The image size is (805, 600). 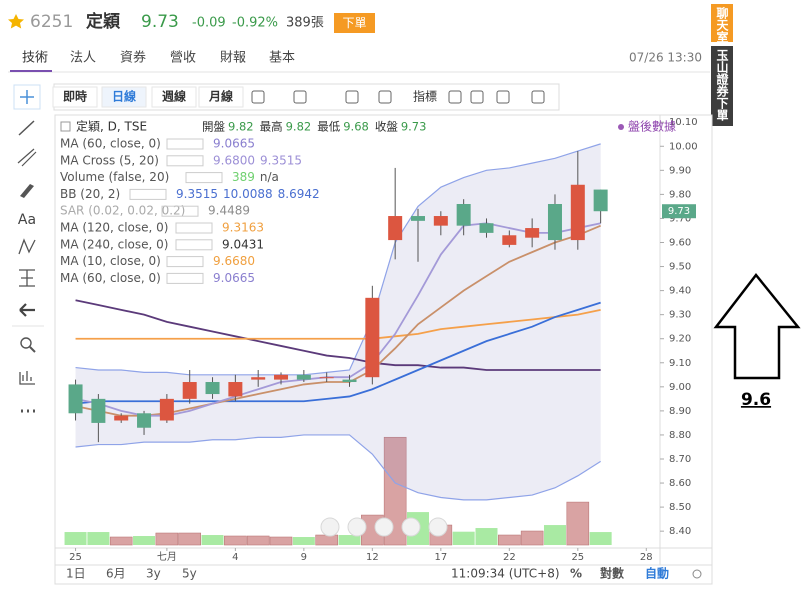 I want to click on scale-option: %, so click(x=576, y=574).